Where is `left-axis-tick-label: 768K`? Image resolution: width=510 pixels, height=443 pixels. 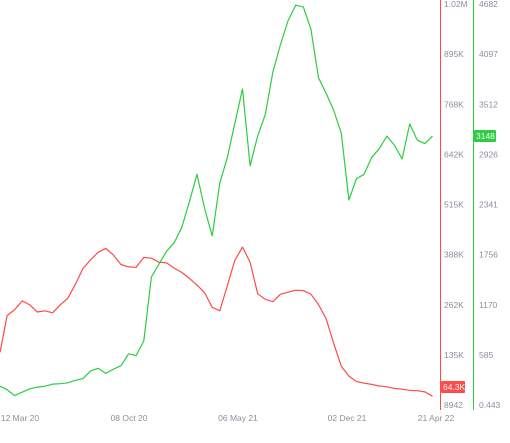
left-axis-tick-label: 768K is located at coordinates (454, 104).